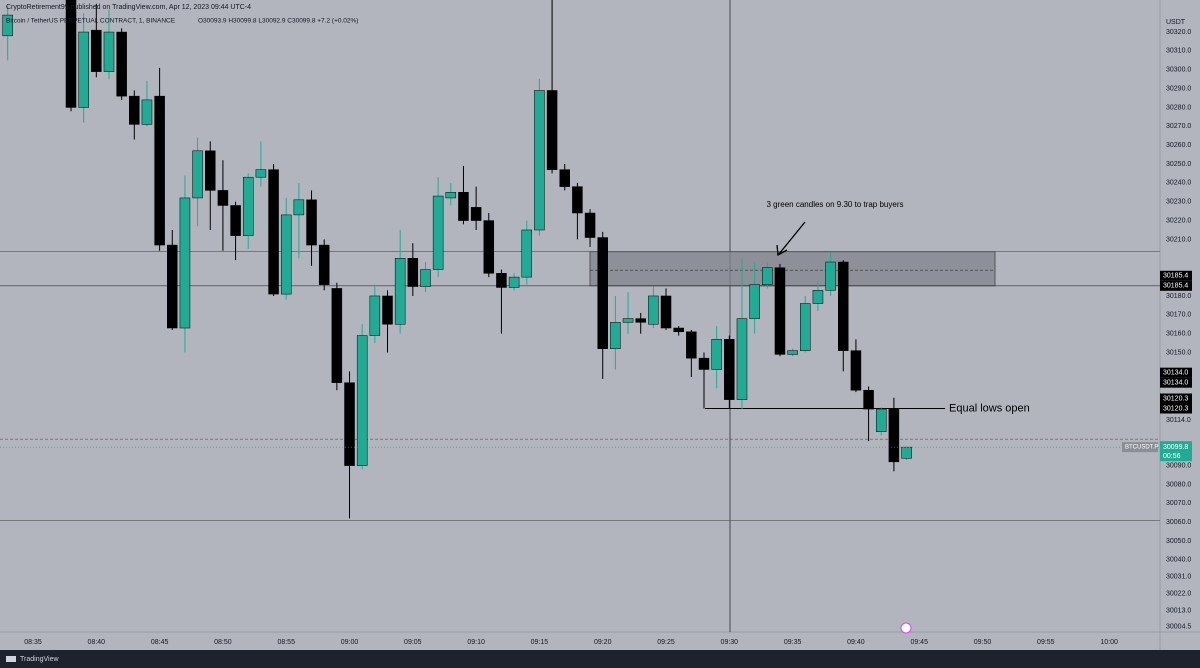 The height and width of the screenshot is (668, 1200). I want to click on footer-bar, so click(600, 659).